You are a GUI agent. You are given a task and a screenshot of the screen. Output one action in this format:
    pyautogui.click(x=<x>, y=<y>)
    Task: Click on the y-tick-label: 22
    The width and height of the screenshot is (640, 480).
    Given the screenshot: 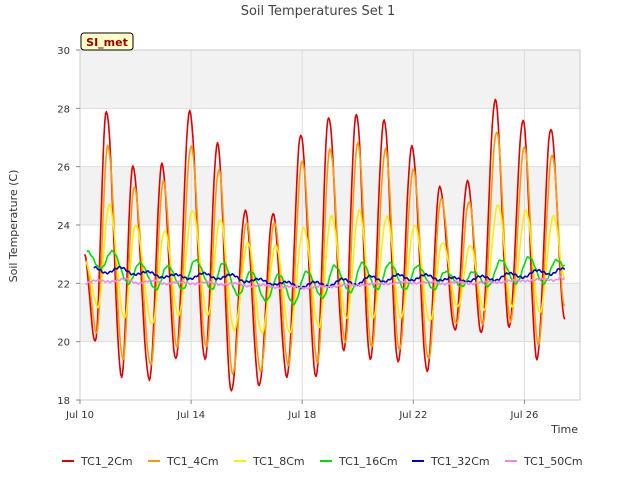 What is the action you would take?
    pyautogui.click(x=63, y=284)
    